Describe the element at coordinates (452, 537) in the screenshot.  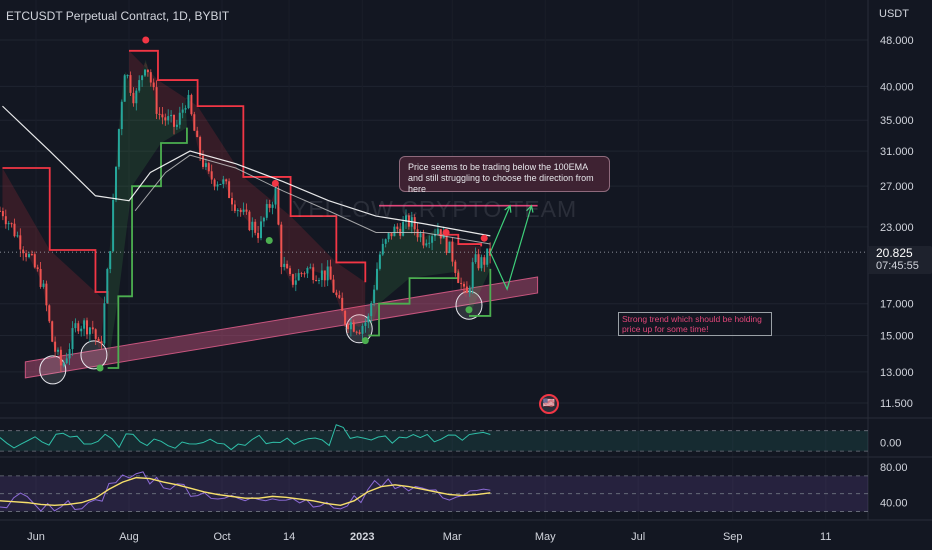
I see `x-tick-label: Mar` at that location.